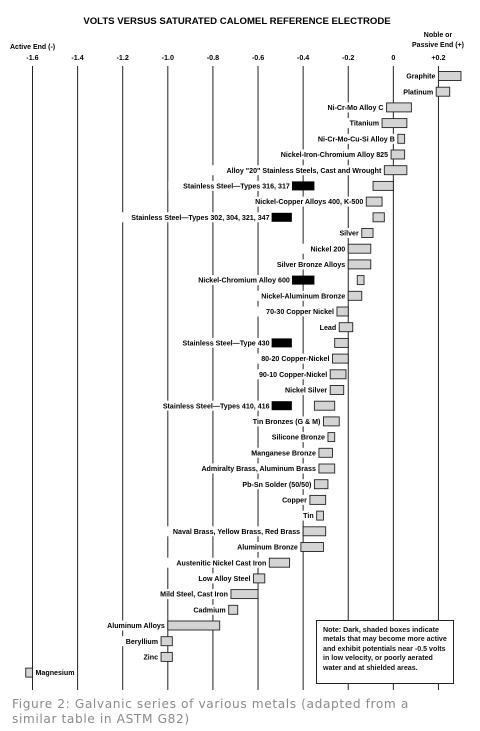  What do you see at coordinates (328, 328) in the screenshot?
I see `series-label: Lead` at bounding box center [328, 328].